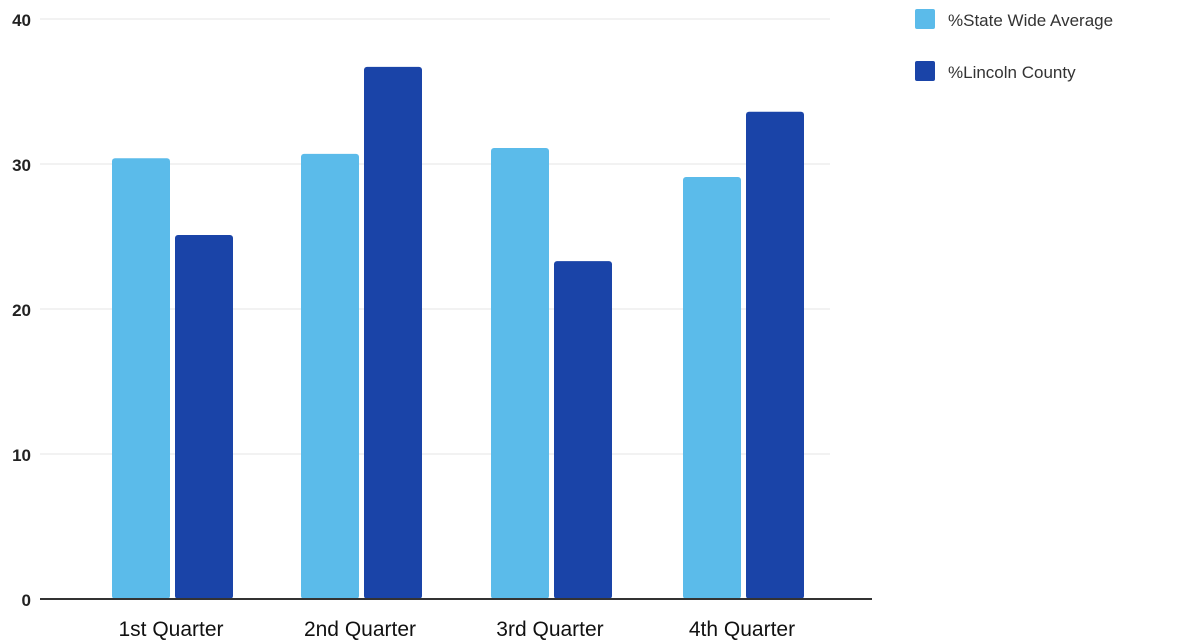 The image size is (1182, 643). I want to click on bar-lincoln-county-q3, so click(583, 430).